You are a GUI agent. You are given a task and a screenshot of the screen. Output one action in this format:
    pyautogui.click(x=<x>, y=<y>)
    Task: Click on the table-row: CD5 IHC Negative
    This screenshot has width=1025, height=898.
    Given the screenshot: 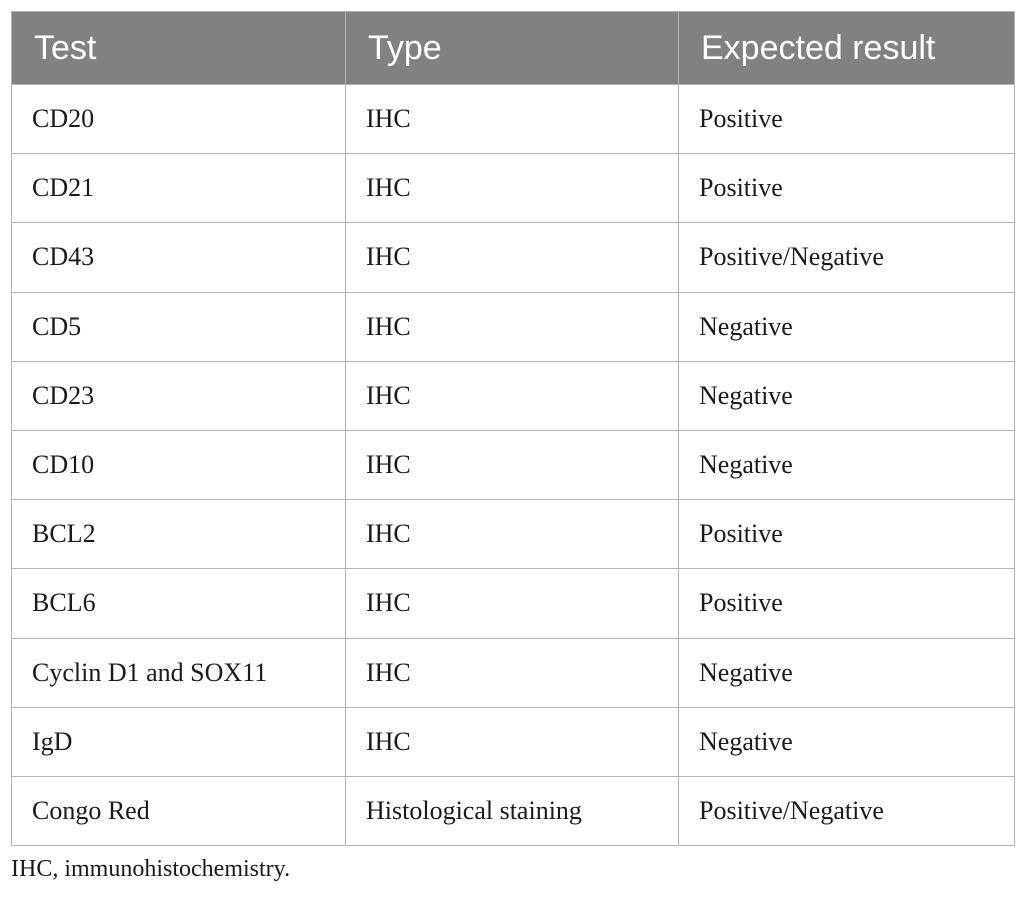 What is the action you would take?
    pyautogui.click(x=513, y=326)
    